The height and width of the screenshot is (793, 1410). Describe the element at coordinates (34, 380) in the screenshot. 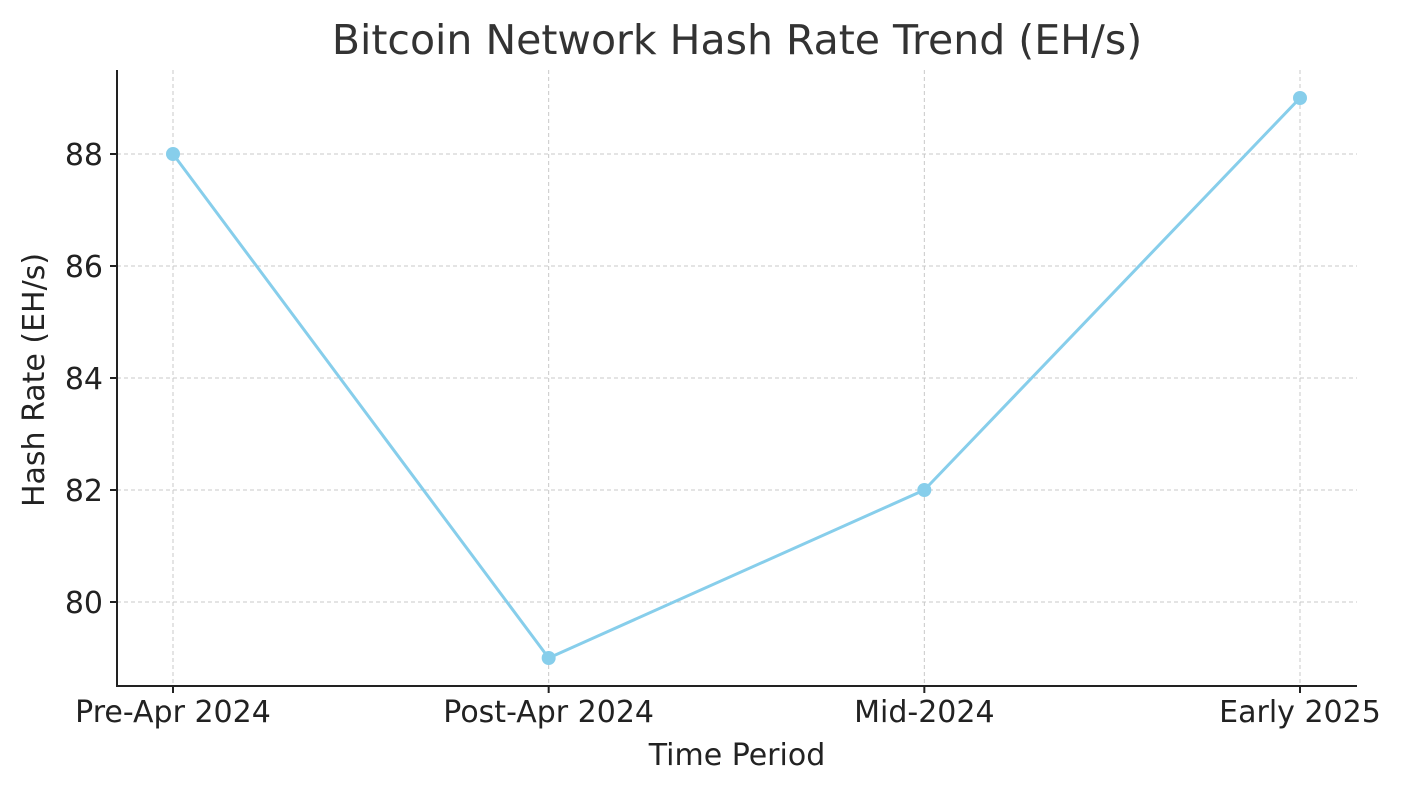

I see `y-axis-label: Hash Rate (EH/s)` at that location.